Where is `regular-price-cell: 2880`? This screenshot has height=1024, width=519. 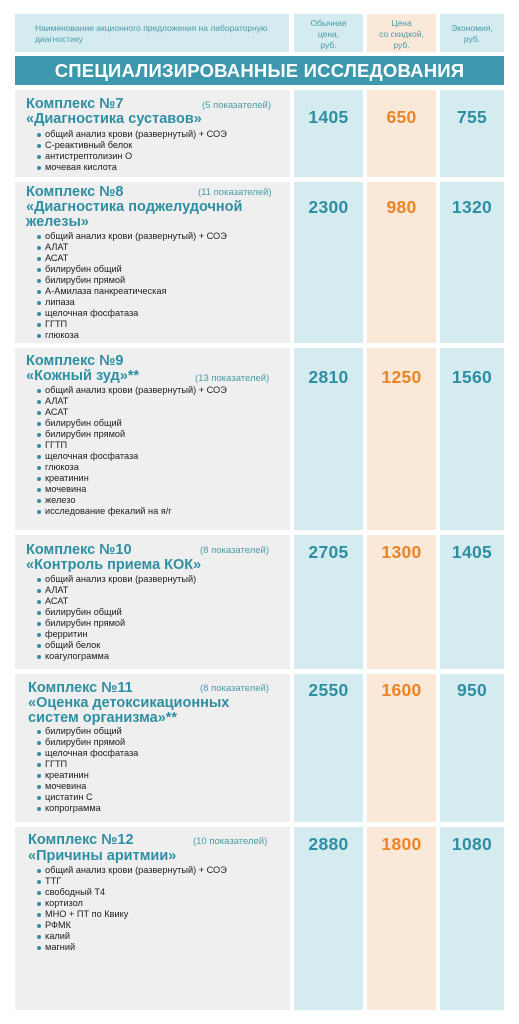
regular-price-cell: 2880 is located at coordinates (328, 918).